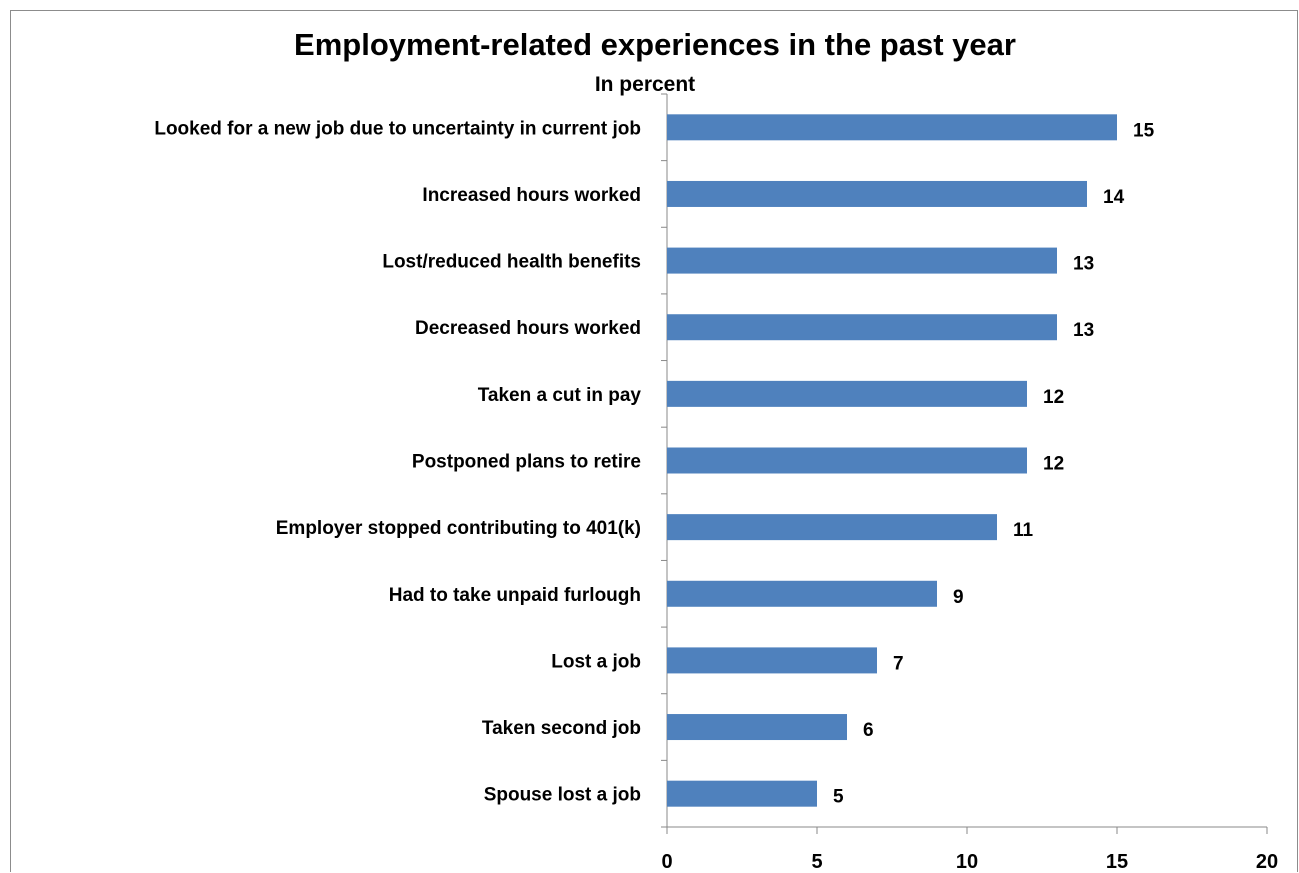  I want to click on x-tick-label: 15, so click(1117, 862).